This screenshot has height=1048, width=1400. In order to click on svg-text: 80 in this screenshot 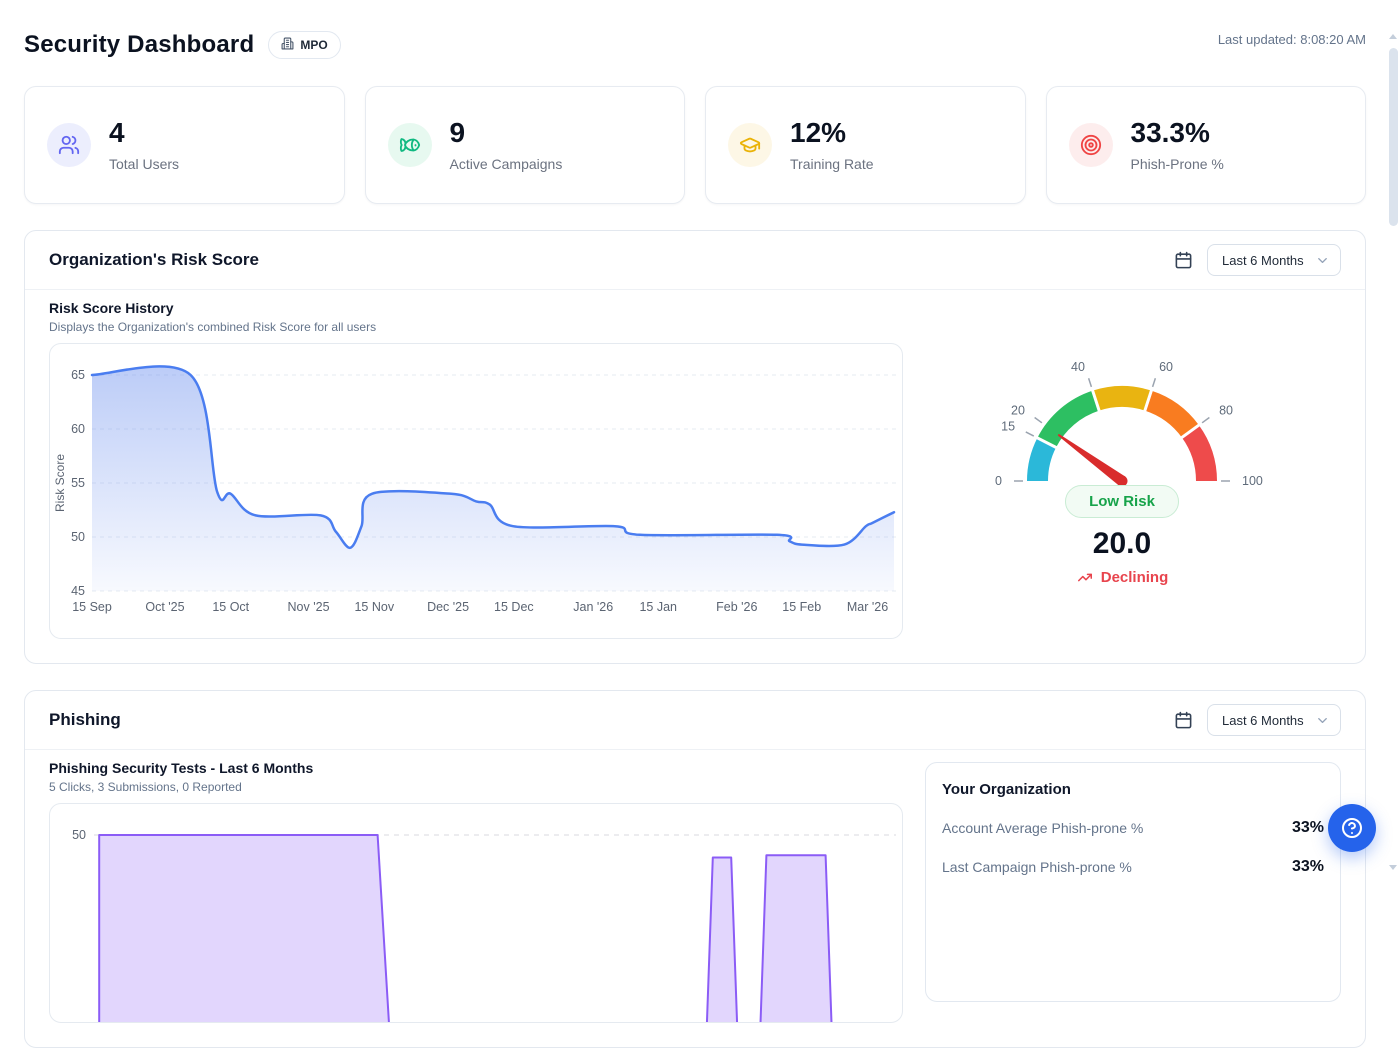, I will do `click(1226, 410)`.